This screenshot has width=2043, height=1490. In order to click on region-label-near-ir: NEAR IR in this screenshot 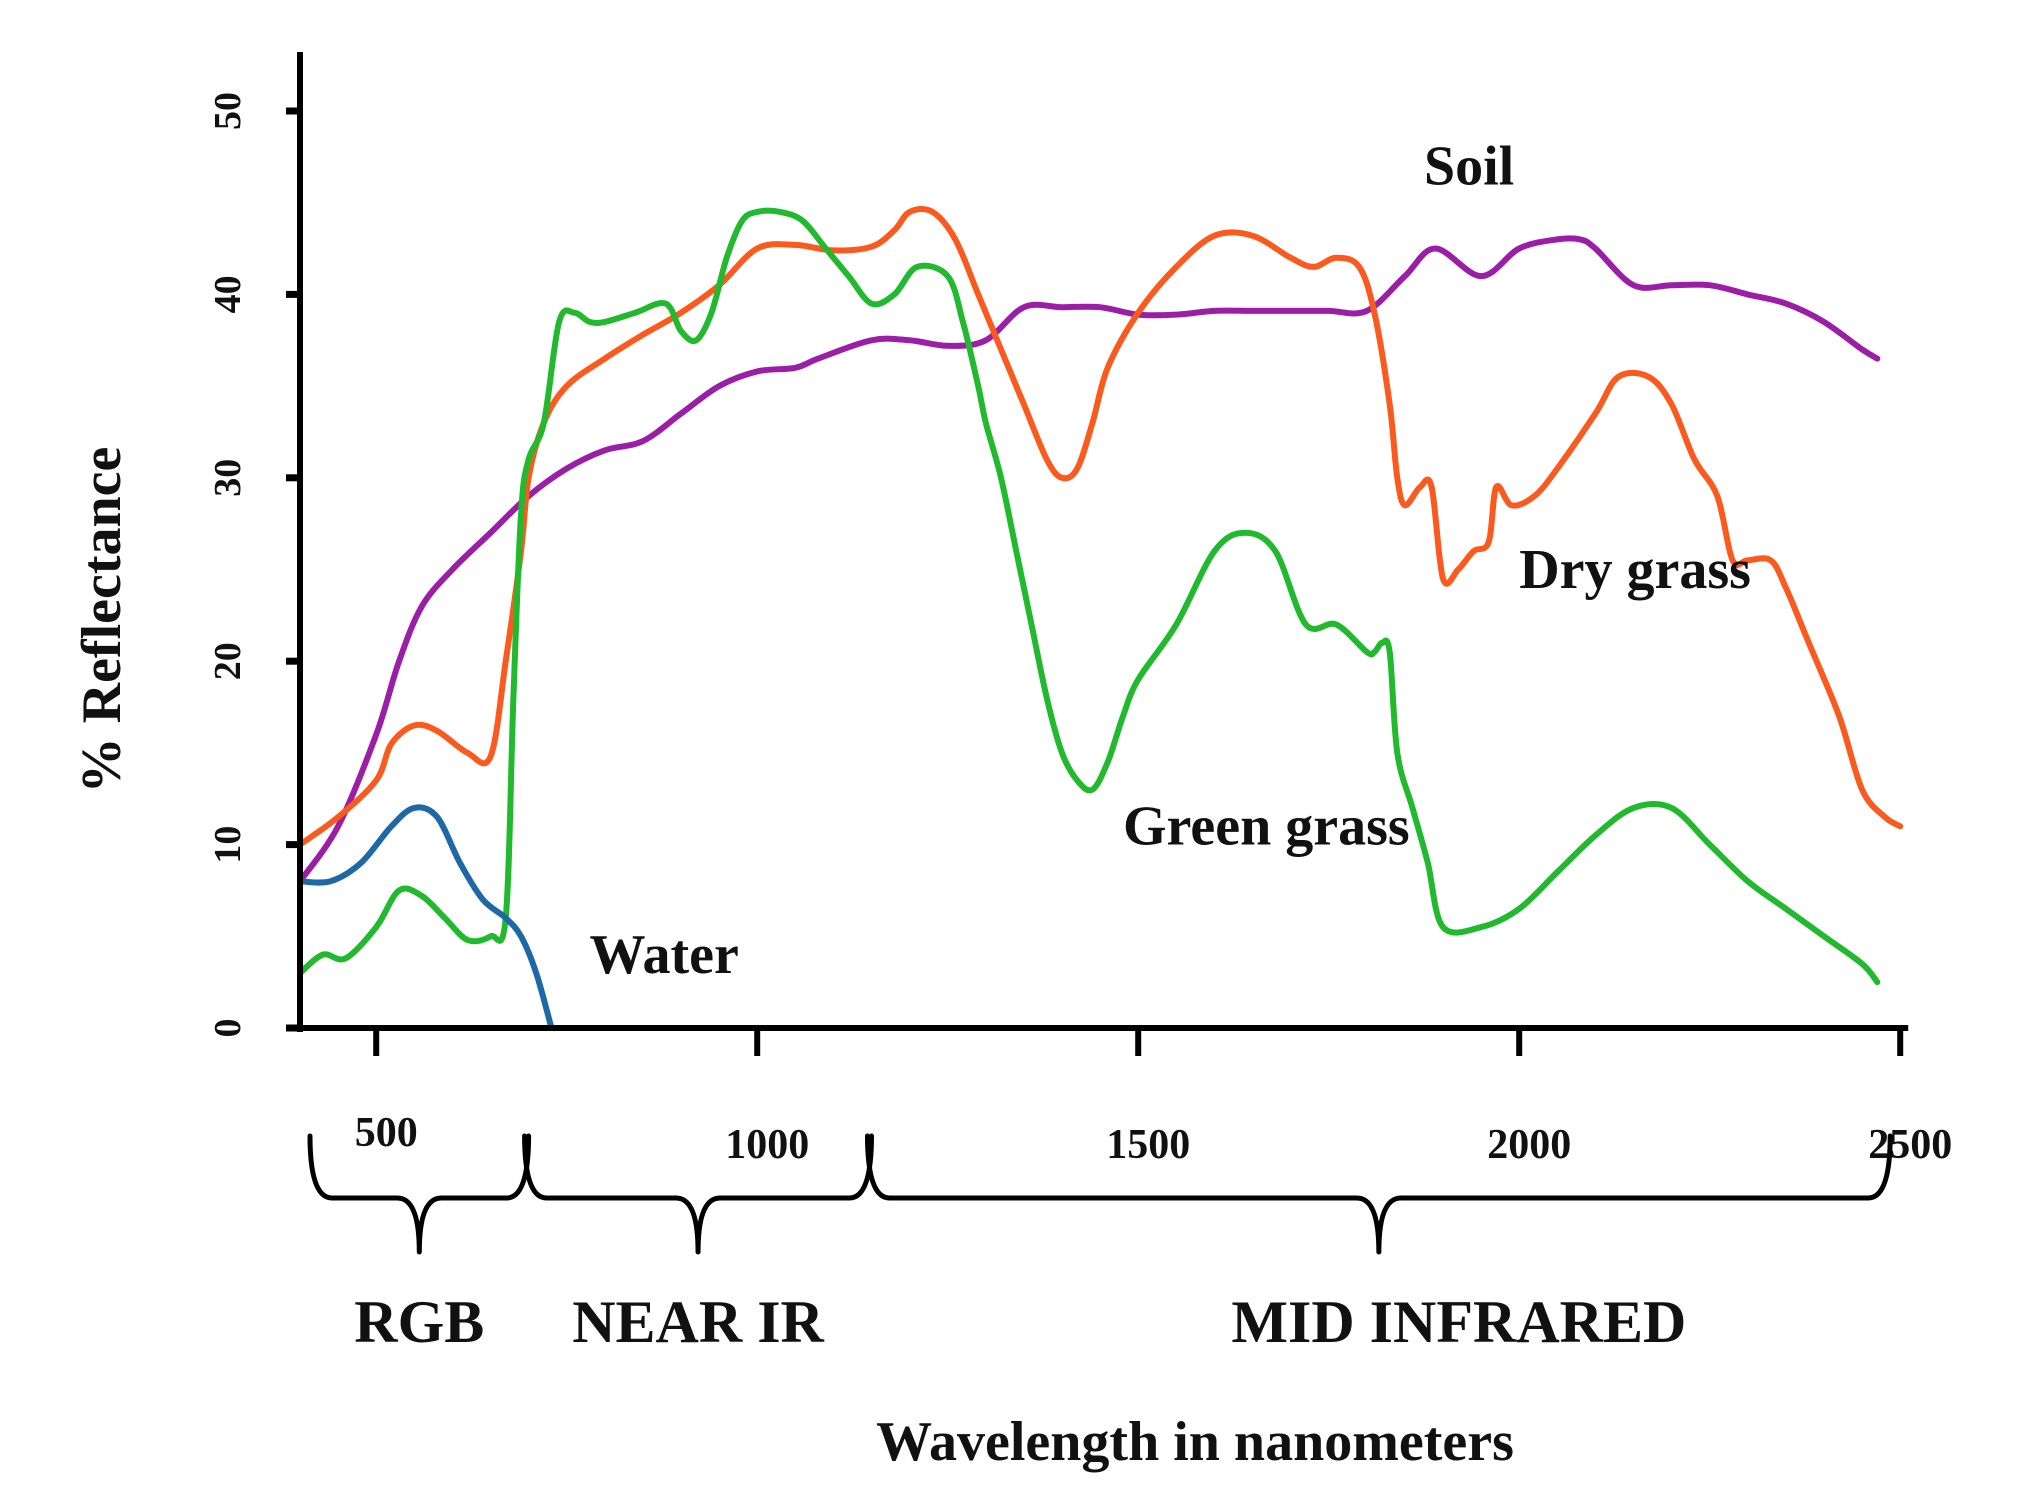, I will do `click(698, 1322)`.